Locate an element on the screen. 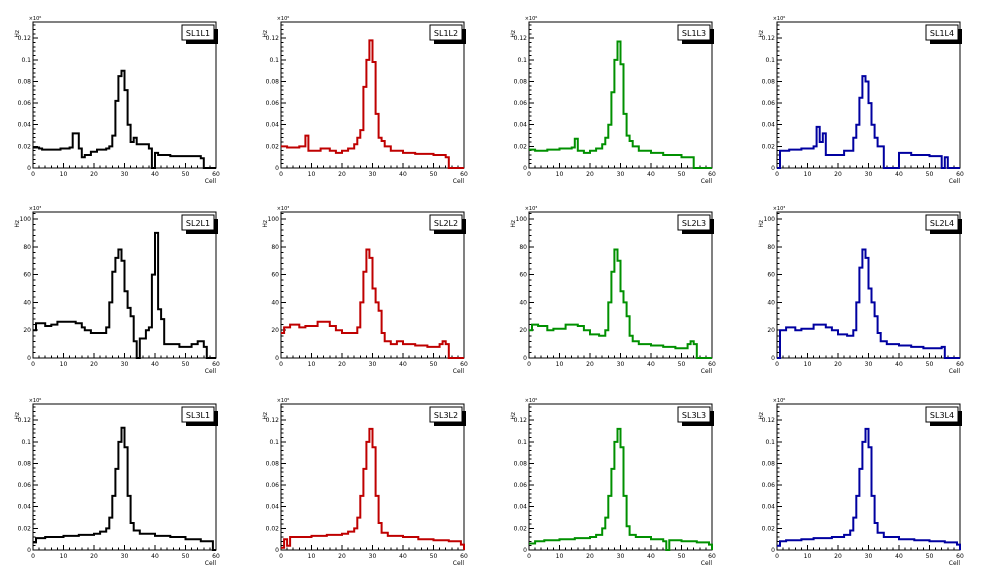 This screenshot has width=996, height=572. legend-title: SL3L1 is located at coordinates (198, 415).